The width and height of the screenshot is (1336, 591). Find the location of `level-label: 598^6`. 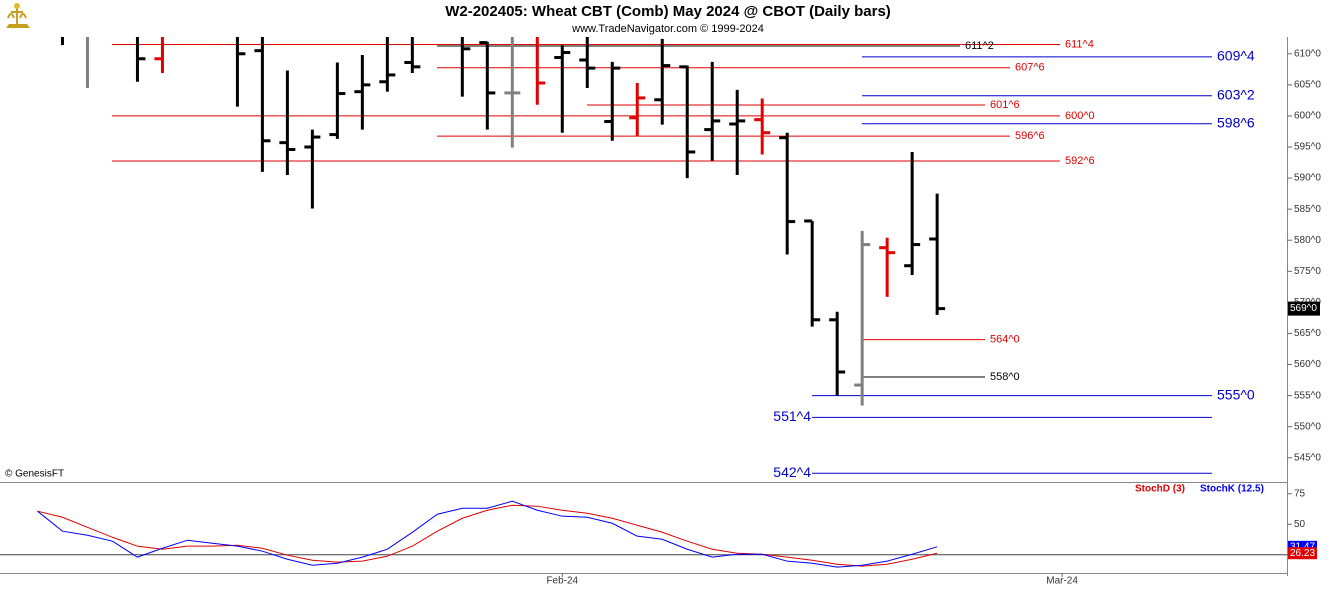

level-label: 598^6 is located at coordinates (1236, 122).